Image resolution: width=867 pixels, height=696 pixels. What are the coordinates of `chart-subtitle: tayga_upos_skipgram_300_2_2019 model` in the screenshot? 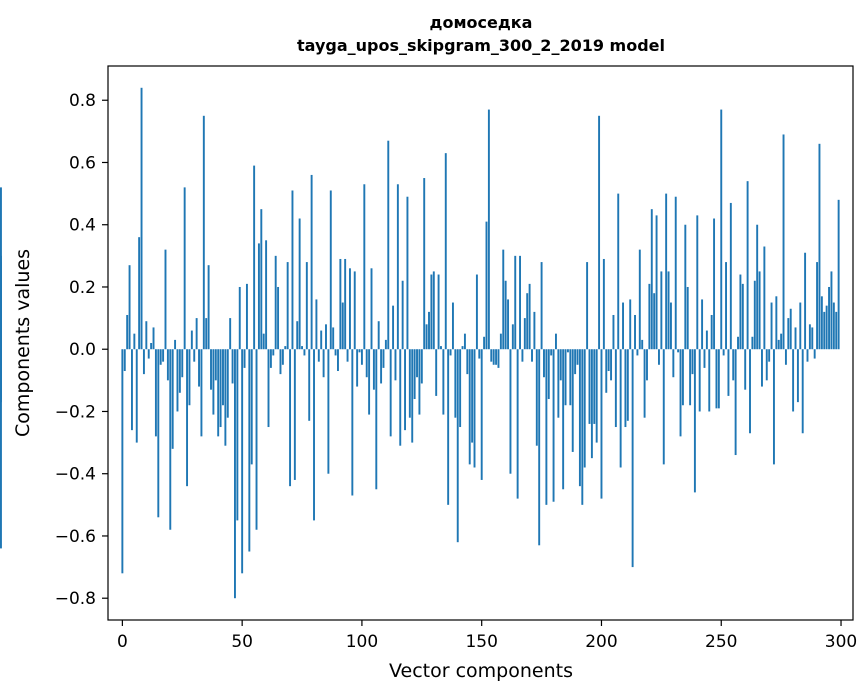 It's located at (481, 45).